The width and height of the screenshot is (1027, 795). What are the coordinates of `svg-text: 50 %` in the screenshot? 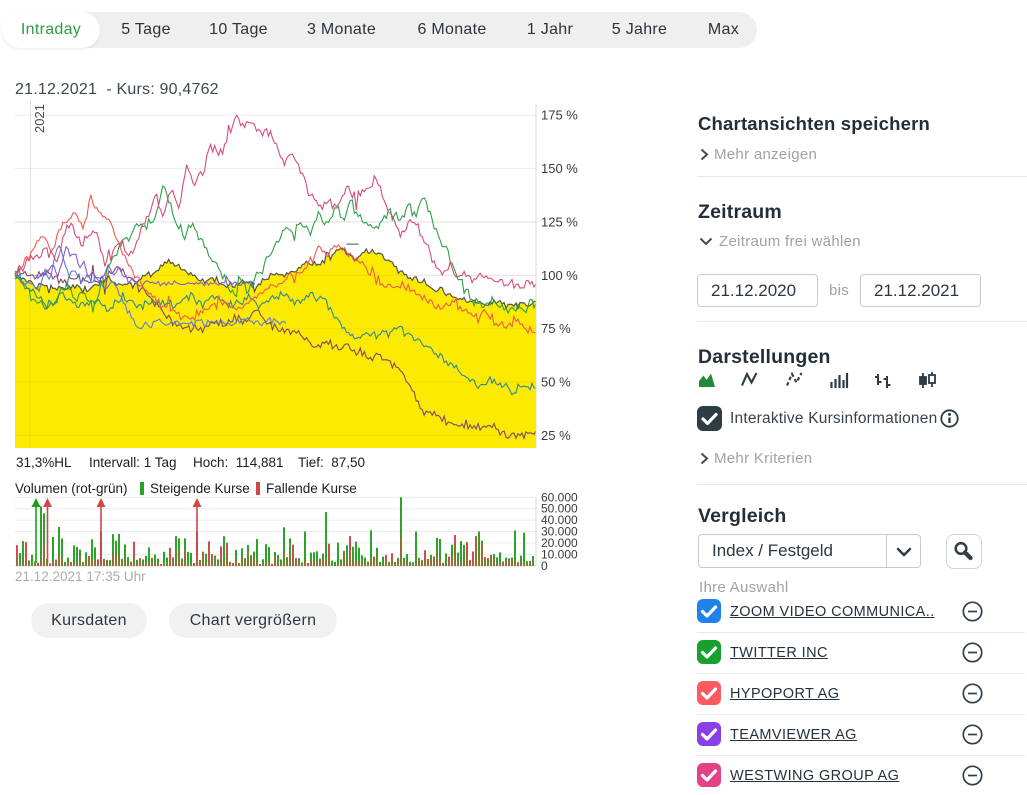 It's located at (556, 382).